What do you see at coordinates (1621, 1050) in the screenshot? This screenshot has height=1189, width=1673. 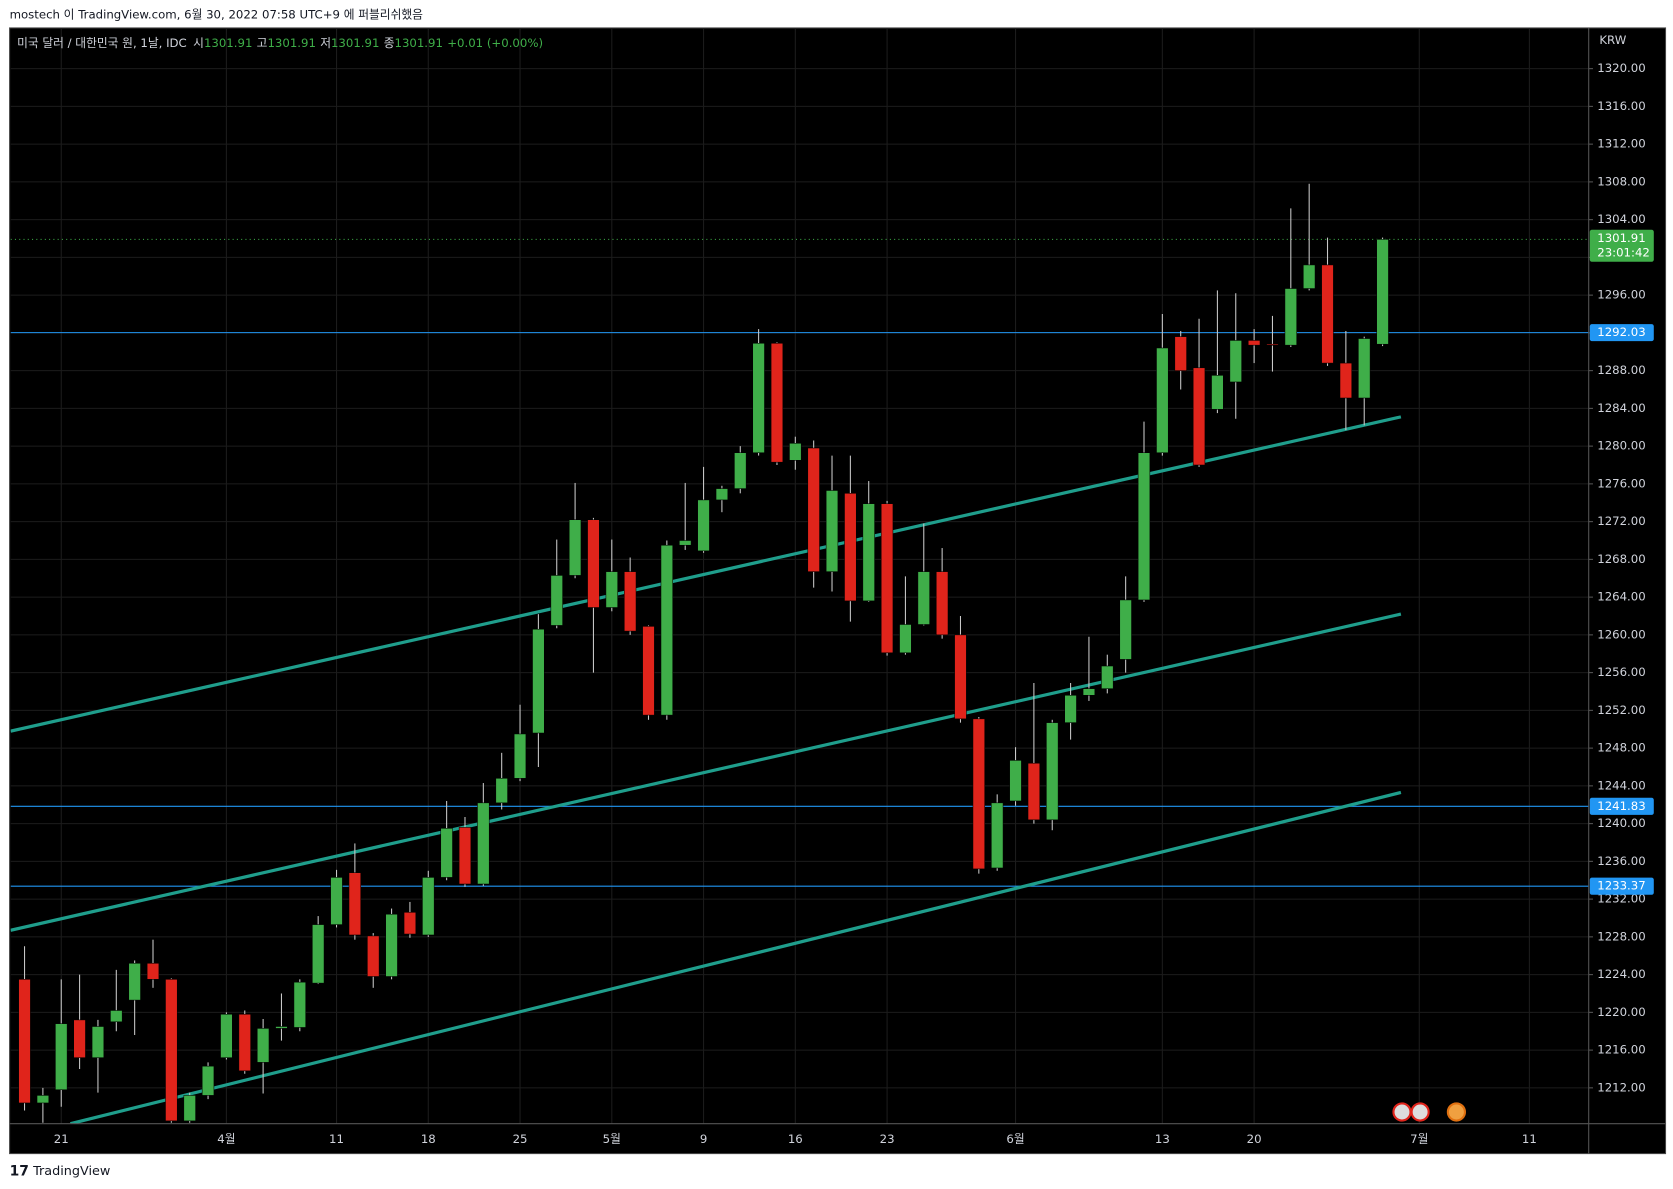 I see `y-tick-label: 1216.00` at bounding box center [1621, 1050].